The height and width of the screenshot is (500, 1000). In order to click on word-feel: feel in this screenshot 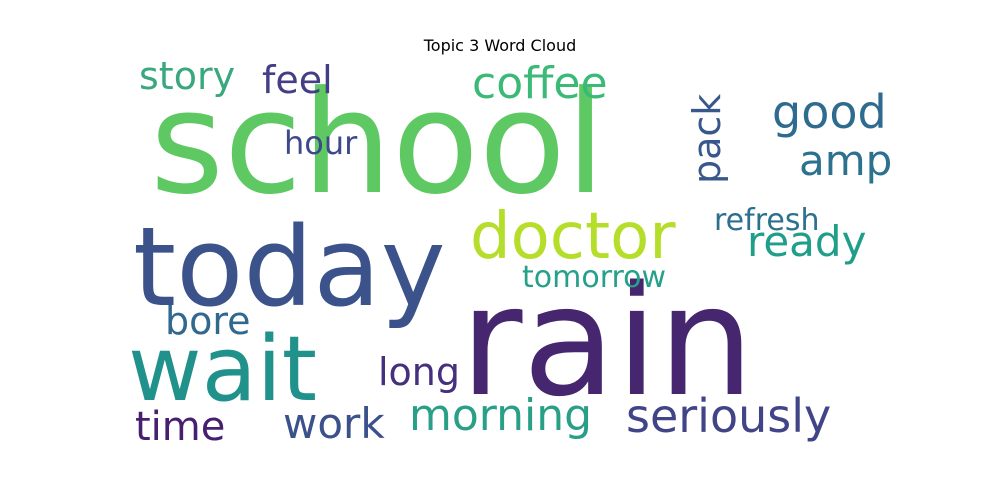, I will do `click(297, 80)`.